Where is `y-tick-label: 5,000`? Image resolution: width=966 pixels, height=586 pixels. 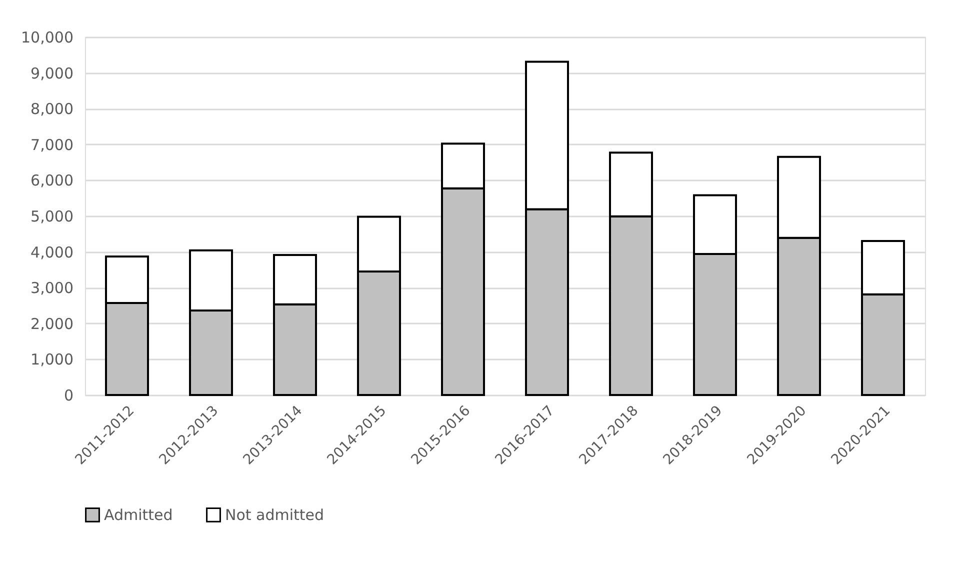 y-tick-label: 5,000 is located at coordinates (52, 217).